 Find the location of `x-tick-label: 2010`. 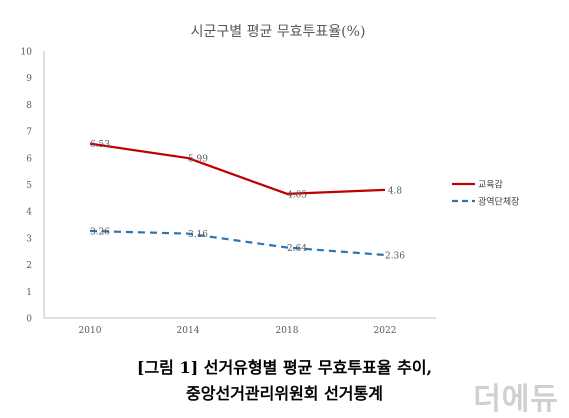

x-tick-label: 2010 is located at coordinates (90, 331).